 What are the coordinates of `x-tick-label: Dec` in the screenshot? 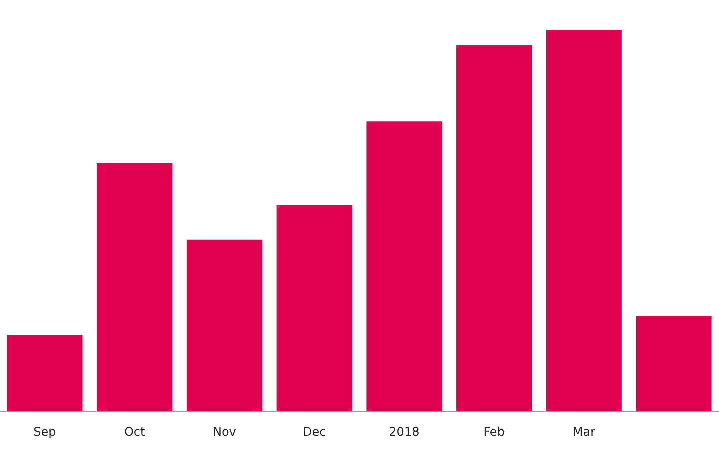 It's located at (314, 431).